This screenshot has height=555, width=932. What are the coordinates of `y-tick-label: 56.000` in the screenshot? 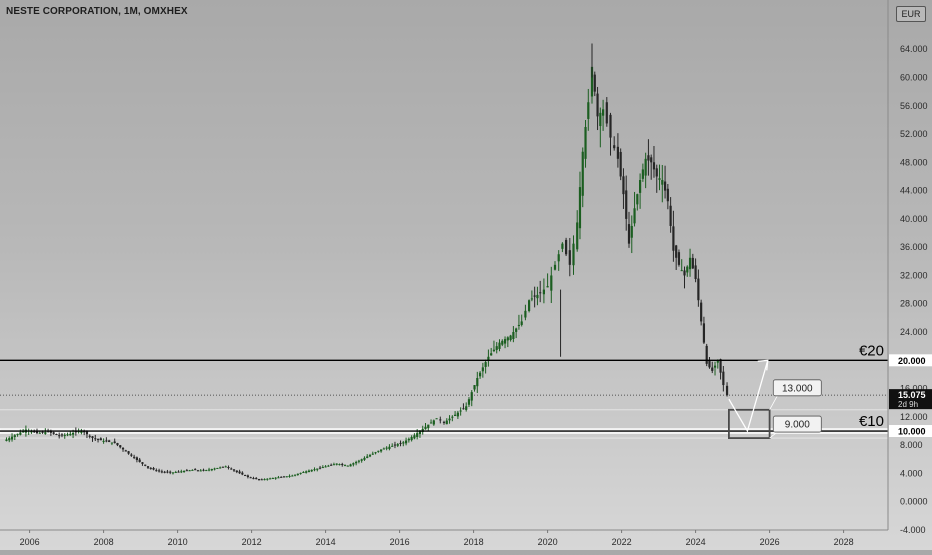 It's located at (914, 106).